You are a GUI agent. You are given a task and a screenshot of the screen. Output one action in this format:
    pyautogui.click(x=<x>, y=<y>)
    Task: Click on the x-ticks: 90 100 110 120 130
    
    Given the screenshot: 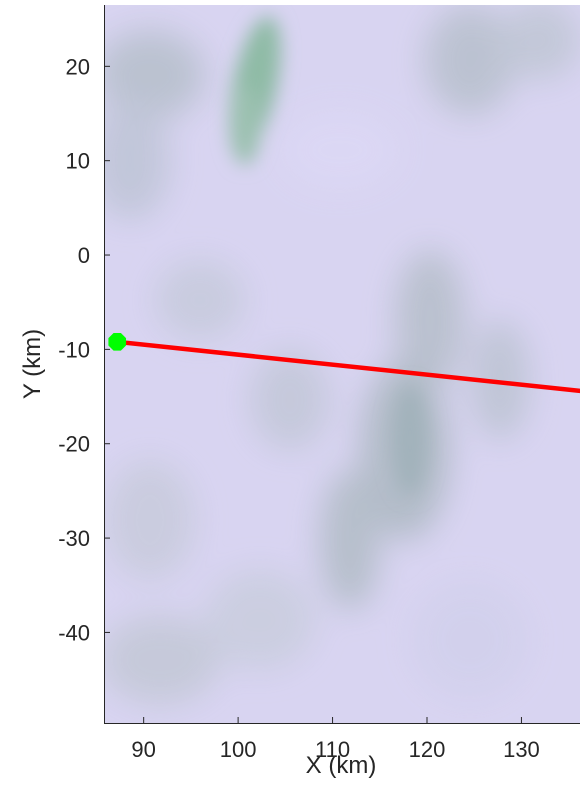 What is the action you would take?
    pyautogui.click(x=335, y=739)
    